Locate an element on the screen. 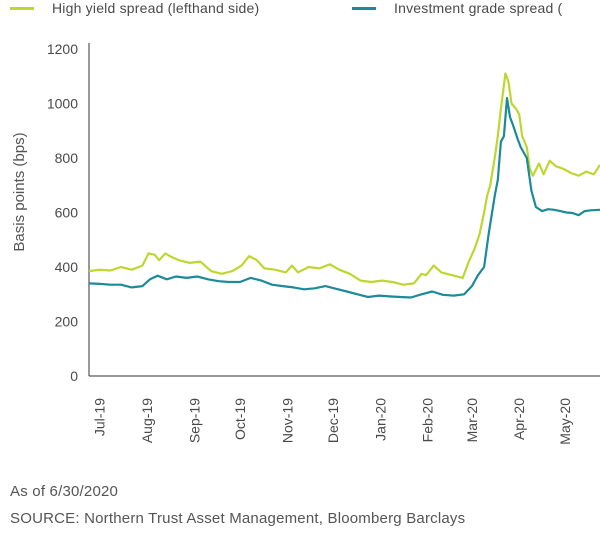 The width and height of the screenshot is (600, 538). x-tick-label: Dec-19 is located at coordinates (333, 420).